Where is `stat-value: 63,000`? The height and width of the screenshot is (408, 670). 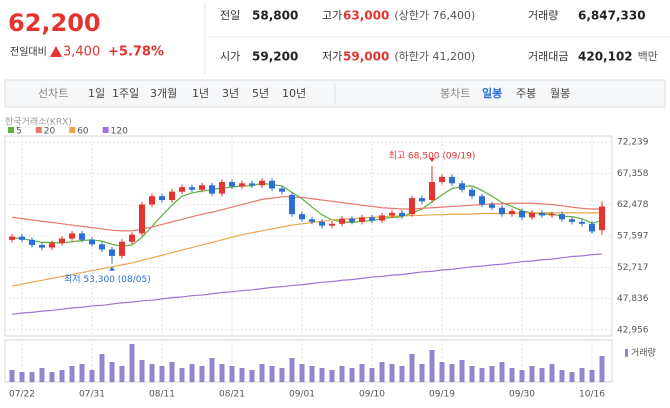
stat-value: 63,000 is located at coordinates (366, 16).